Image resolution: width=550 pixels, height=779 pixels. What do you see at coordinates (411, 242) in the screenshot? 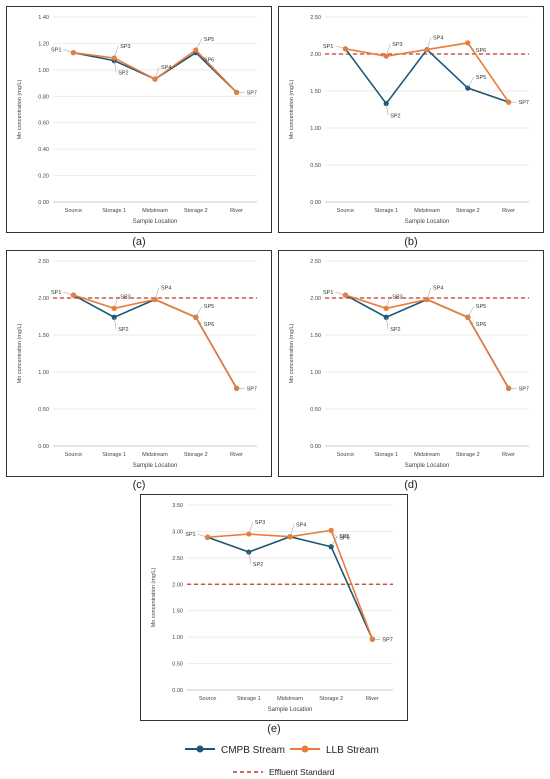
I see `caption-b: (b)` at bounding box center [411, 242].